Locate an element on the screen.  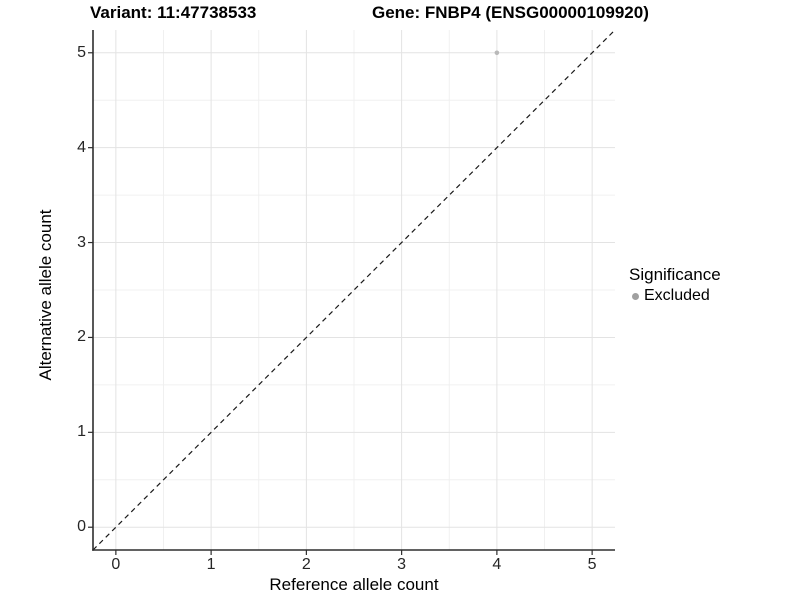
data-point-excluded is located at coordinates (497, 53).